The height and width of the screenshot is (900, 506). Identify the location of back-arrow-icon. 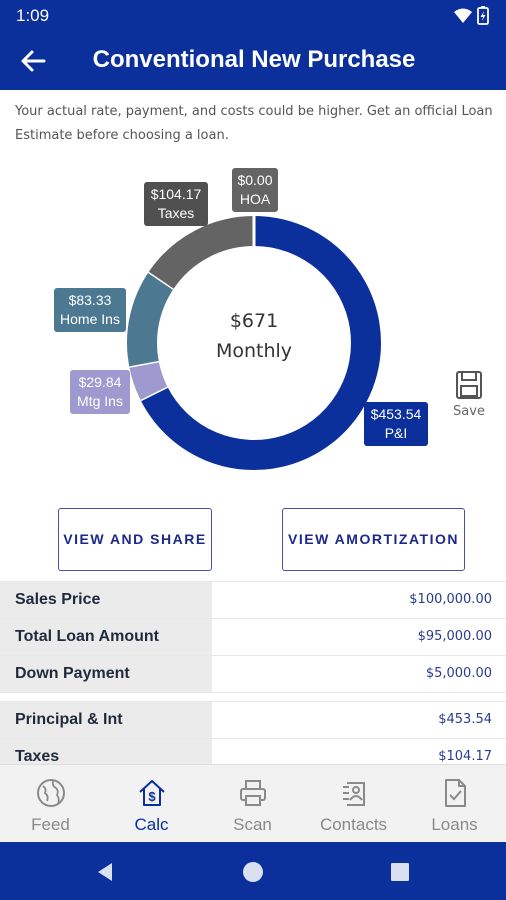
(34, 61).